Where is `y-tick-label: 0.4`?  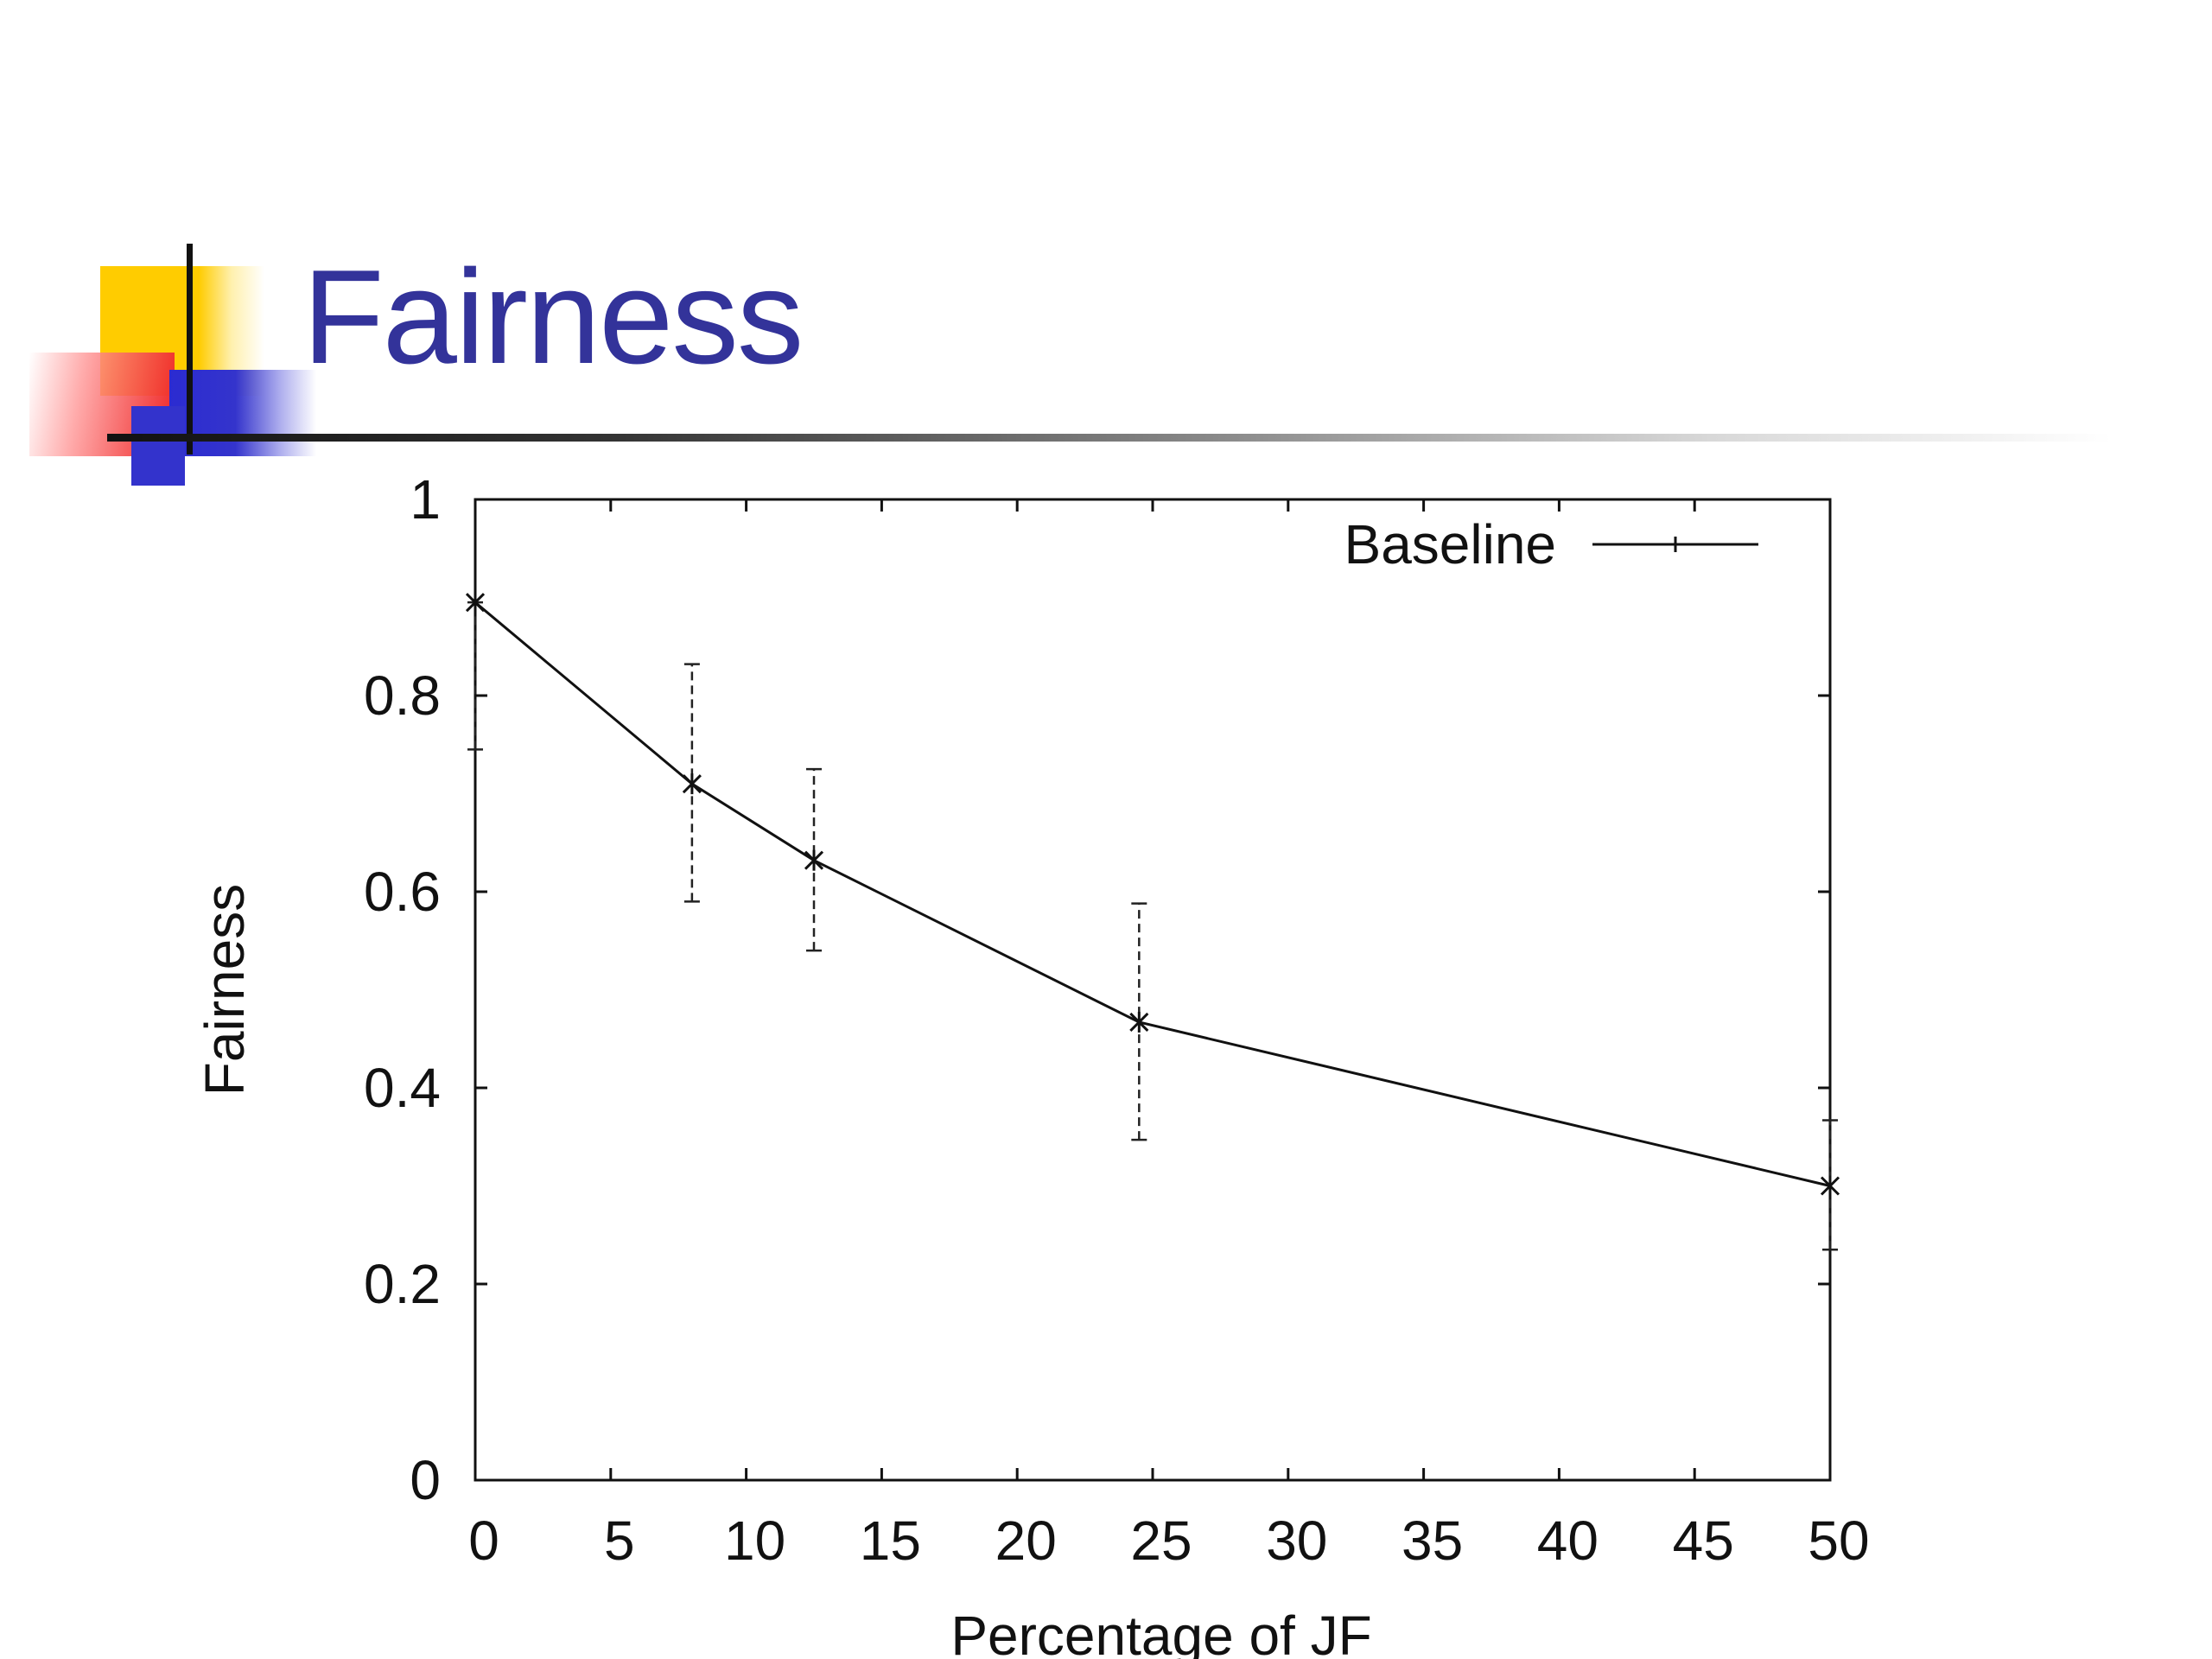
y-tick-label: 0.4 is located at coordinates (402, 1088).